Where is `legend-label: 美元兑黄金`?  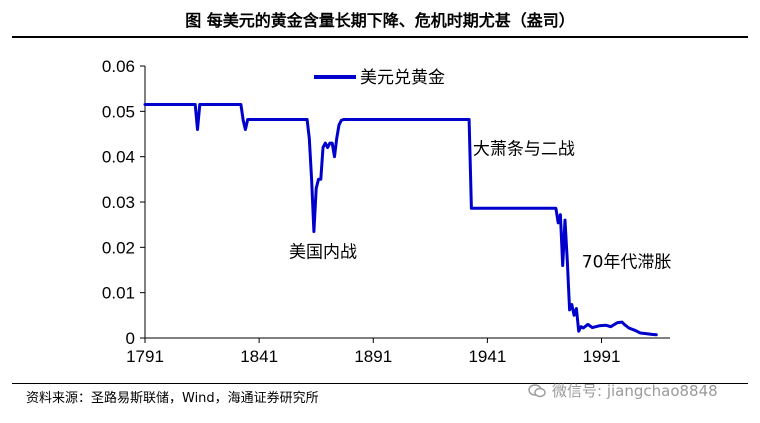
legend-label: 美元兑黄金 is located at coordinates (402, 78).